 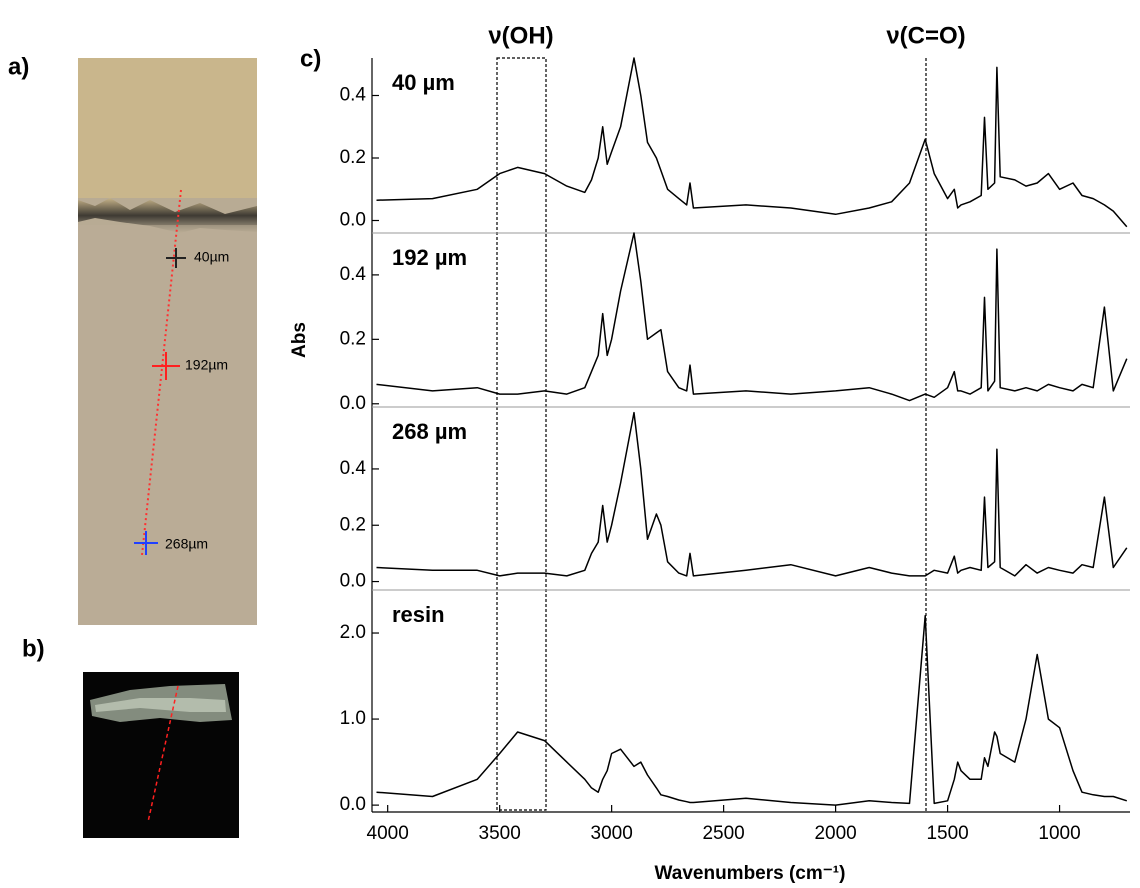 I want to click on image-label: 192µm, so click(x=206, y=365).